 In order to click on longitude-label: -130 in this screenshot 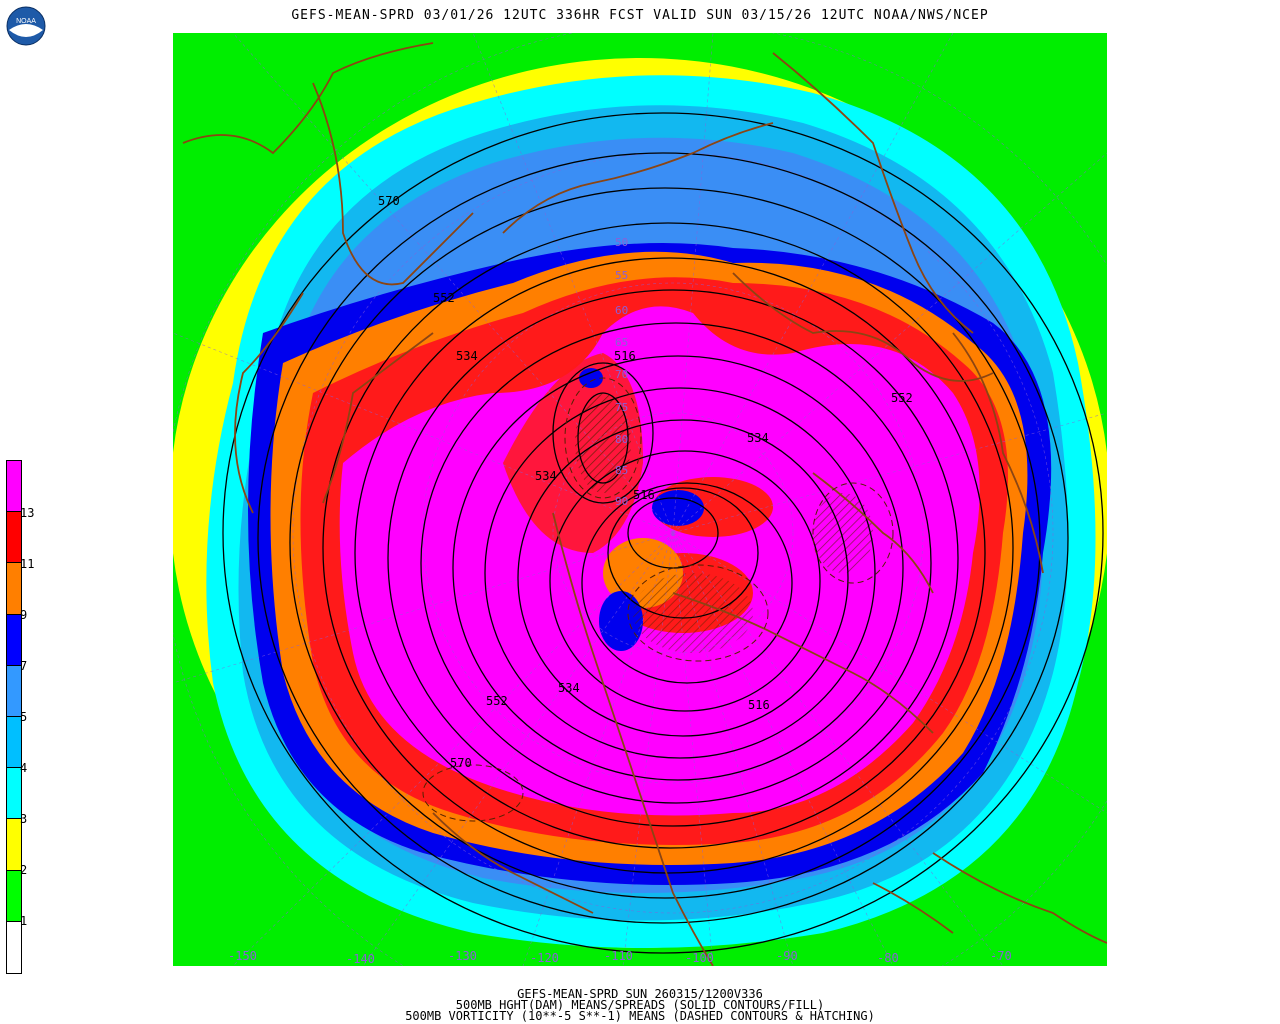, I will do `click(462, 956)`.